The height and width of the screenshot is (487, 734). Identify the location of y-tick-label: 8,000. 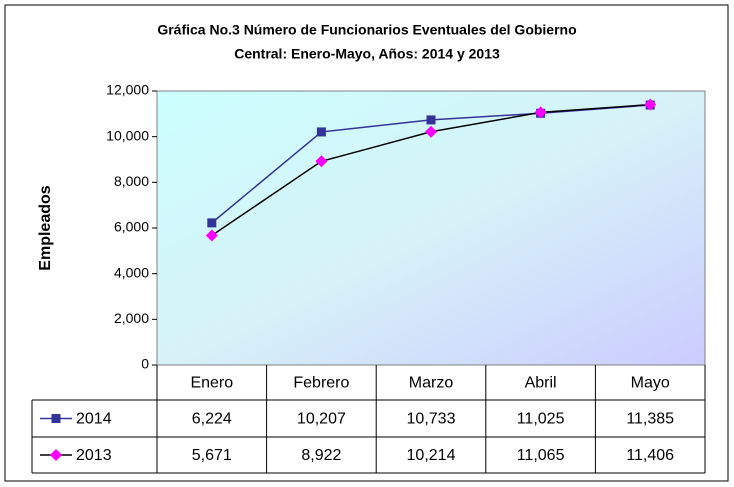
(131, 181).